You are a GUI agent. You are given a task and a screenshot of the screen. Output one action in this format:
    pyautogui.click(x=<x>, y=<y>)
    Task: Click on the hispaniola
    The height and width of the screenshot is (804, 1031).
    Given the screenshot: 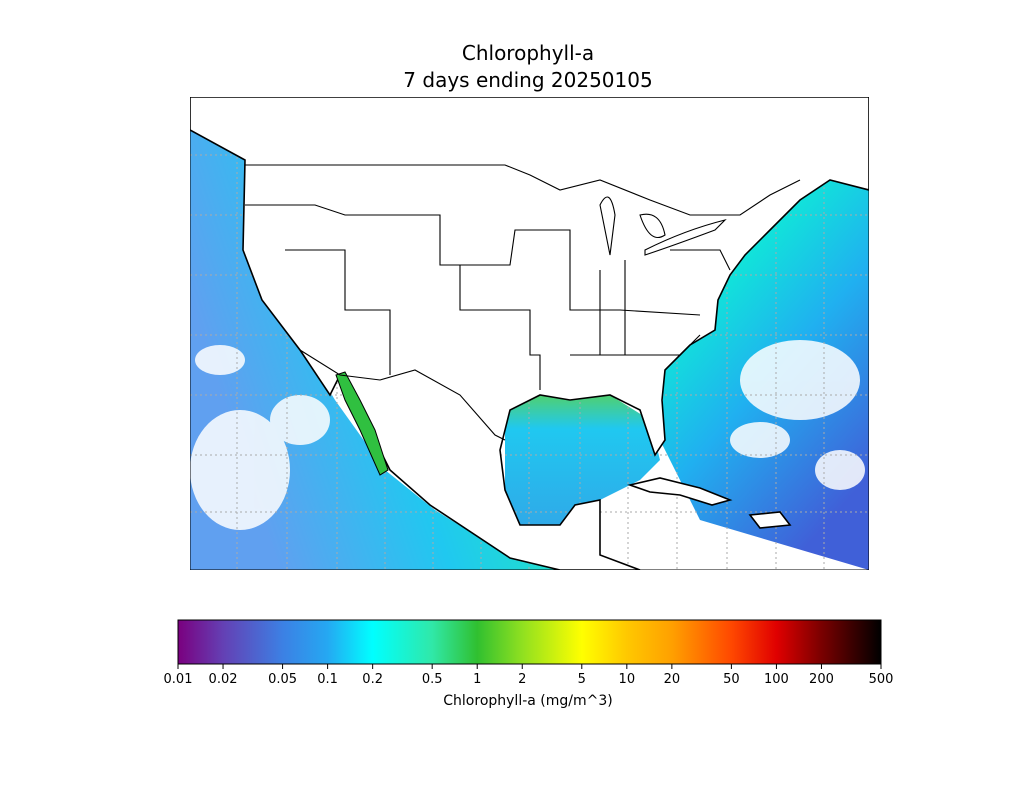 What is the action you would take?
    pyautogui.click(x=770, y=520)
    